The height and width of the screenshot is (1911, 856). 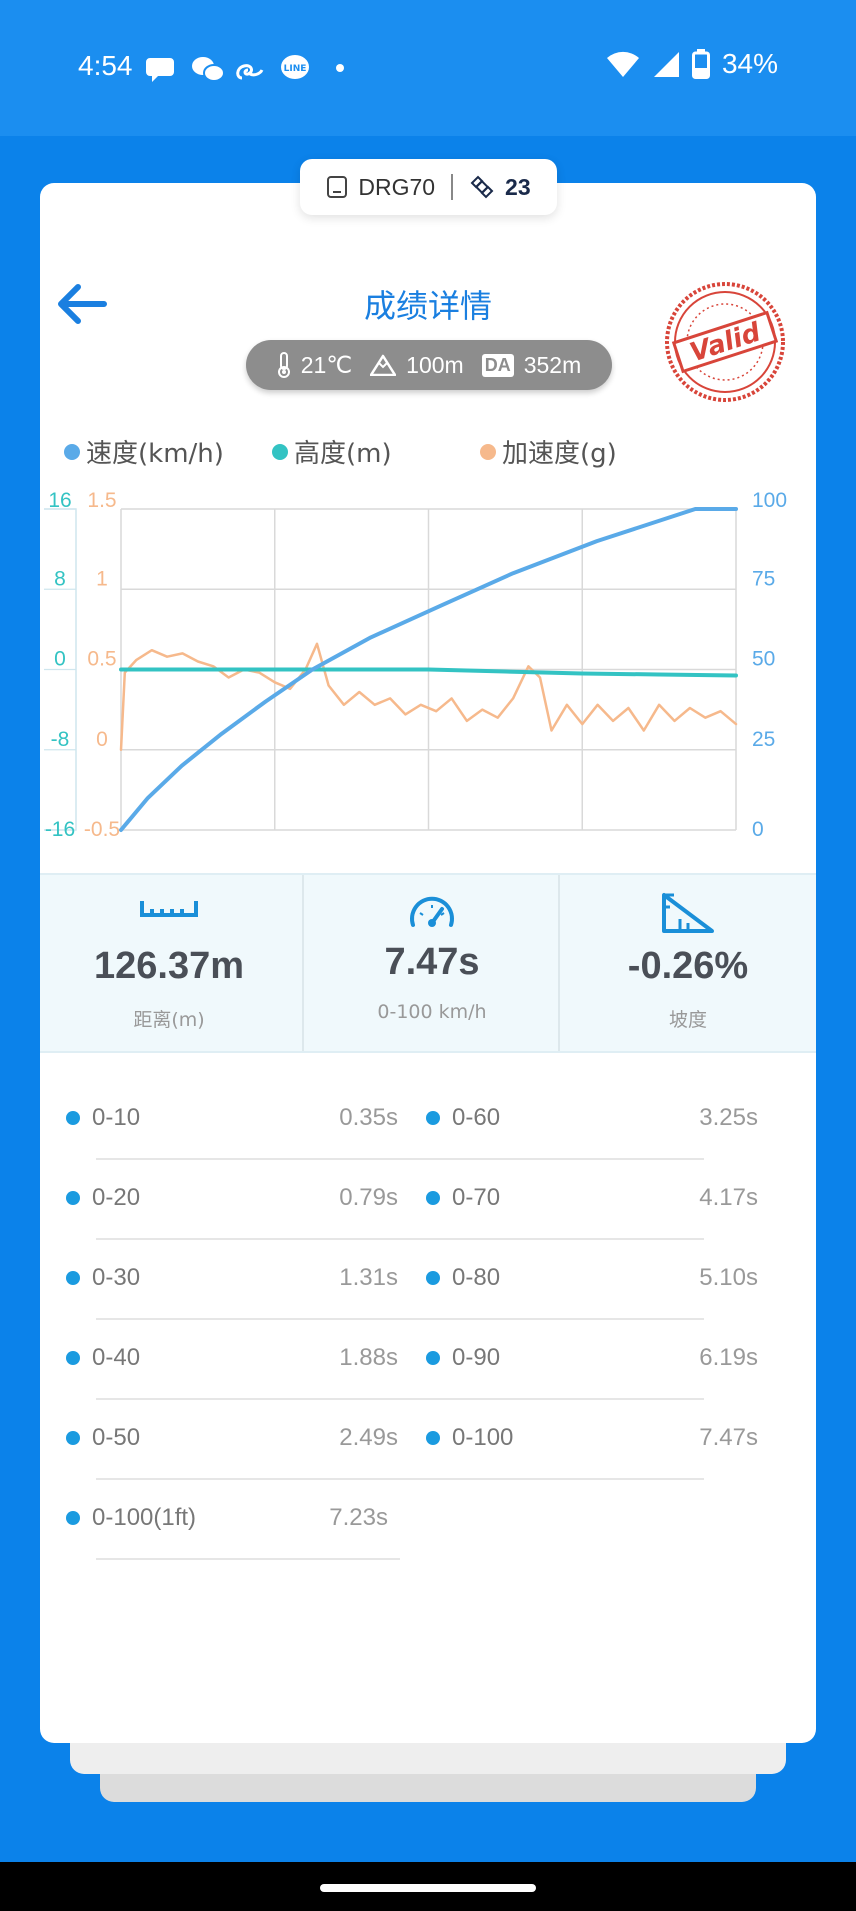 What do you see at coordinates (397, 186) in the screenshot?
I see `device-name: DRG70` at bounding box center [397, 186].